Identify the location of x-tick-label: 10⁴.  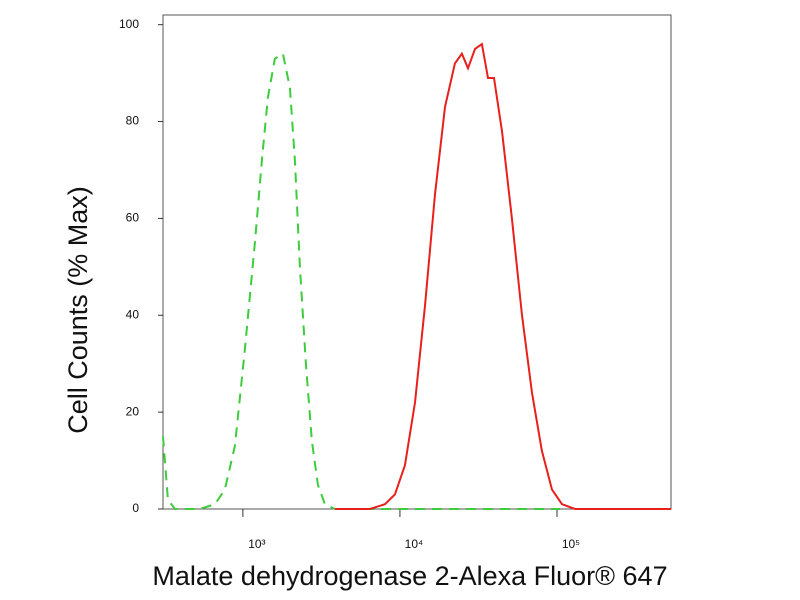
(414, 544).